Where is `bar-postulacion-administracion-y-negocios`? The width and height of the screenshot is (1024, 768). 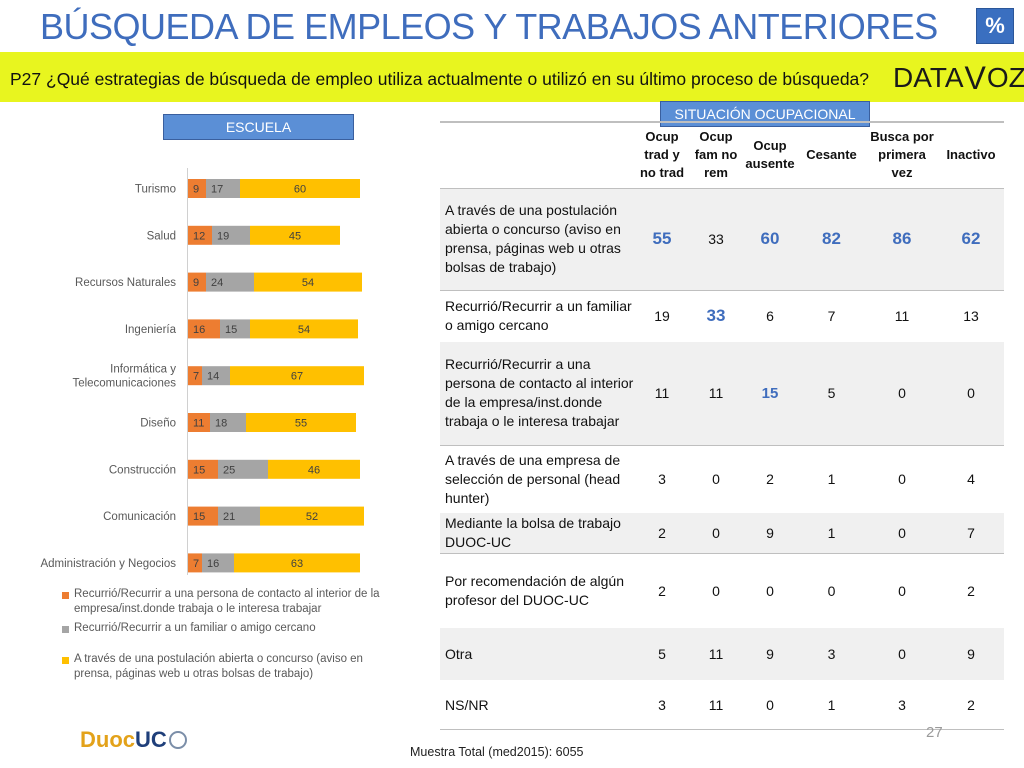 bar-postulacion-administracion-y-negocios is located at coordinates (297, 563).